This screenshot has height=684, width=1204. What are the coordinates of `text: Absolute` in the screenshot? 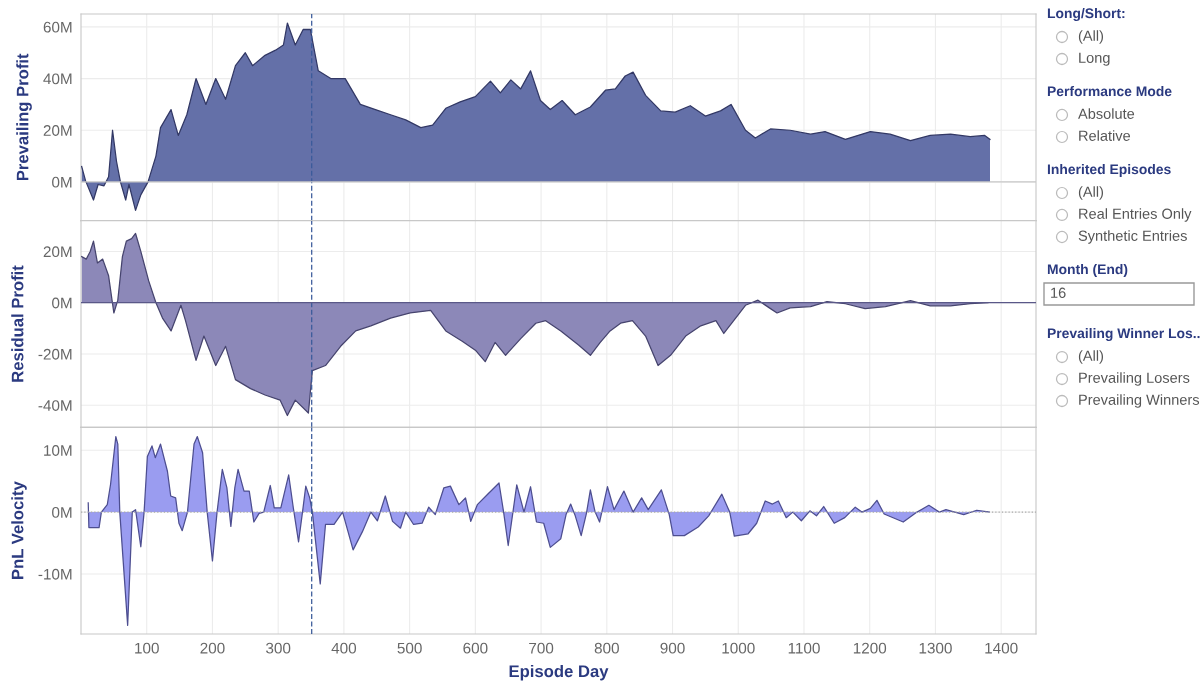 It's located at (1106, 113).